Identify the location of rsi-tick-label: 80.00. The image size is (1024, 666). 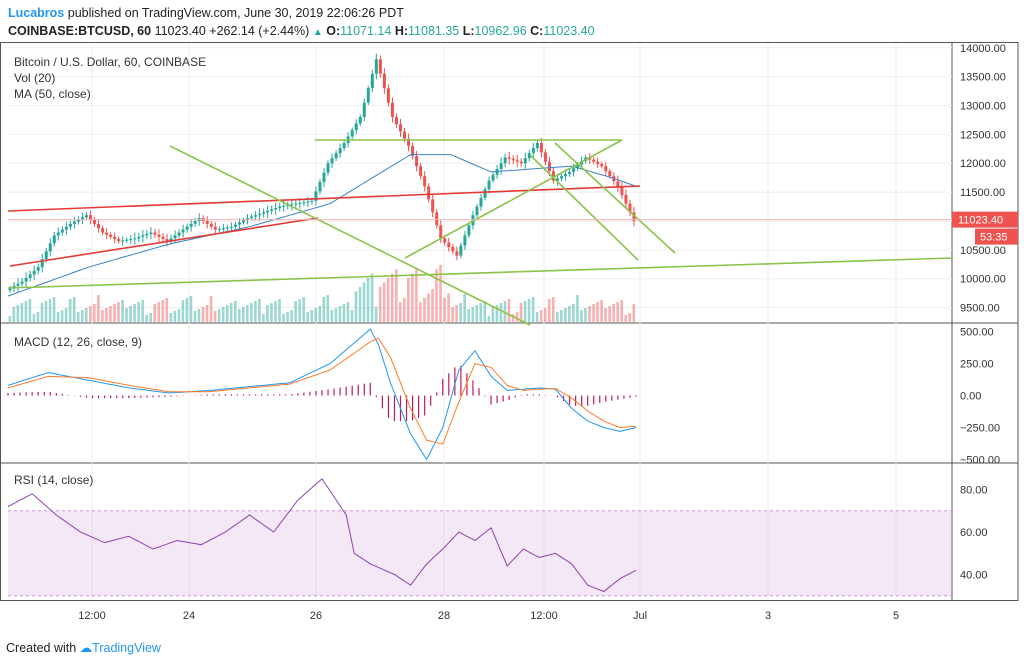
(974, 491).